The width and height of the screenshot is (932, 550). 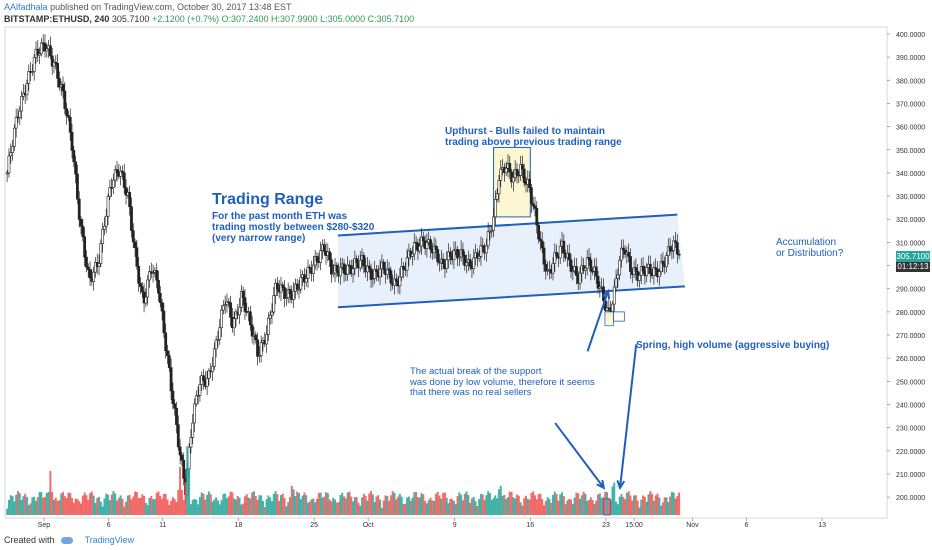 I want to click on support-break-arrow, so click(x=598, y=321).